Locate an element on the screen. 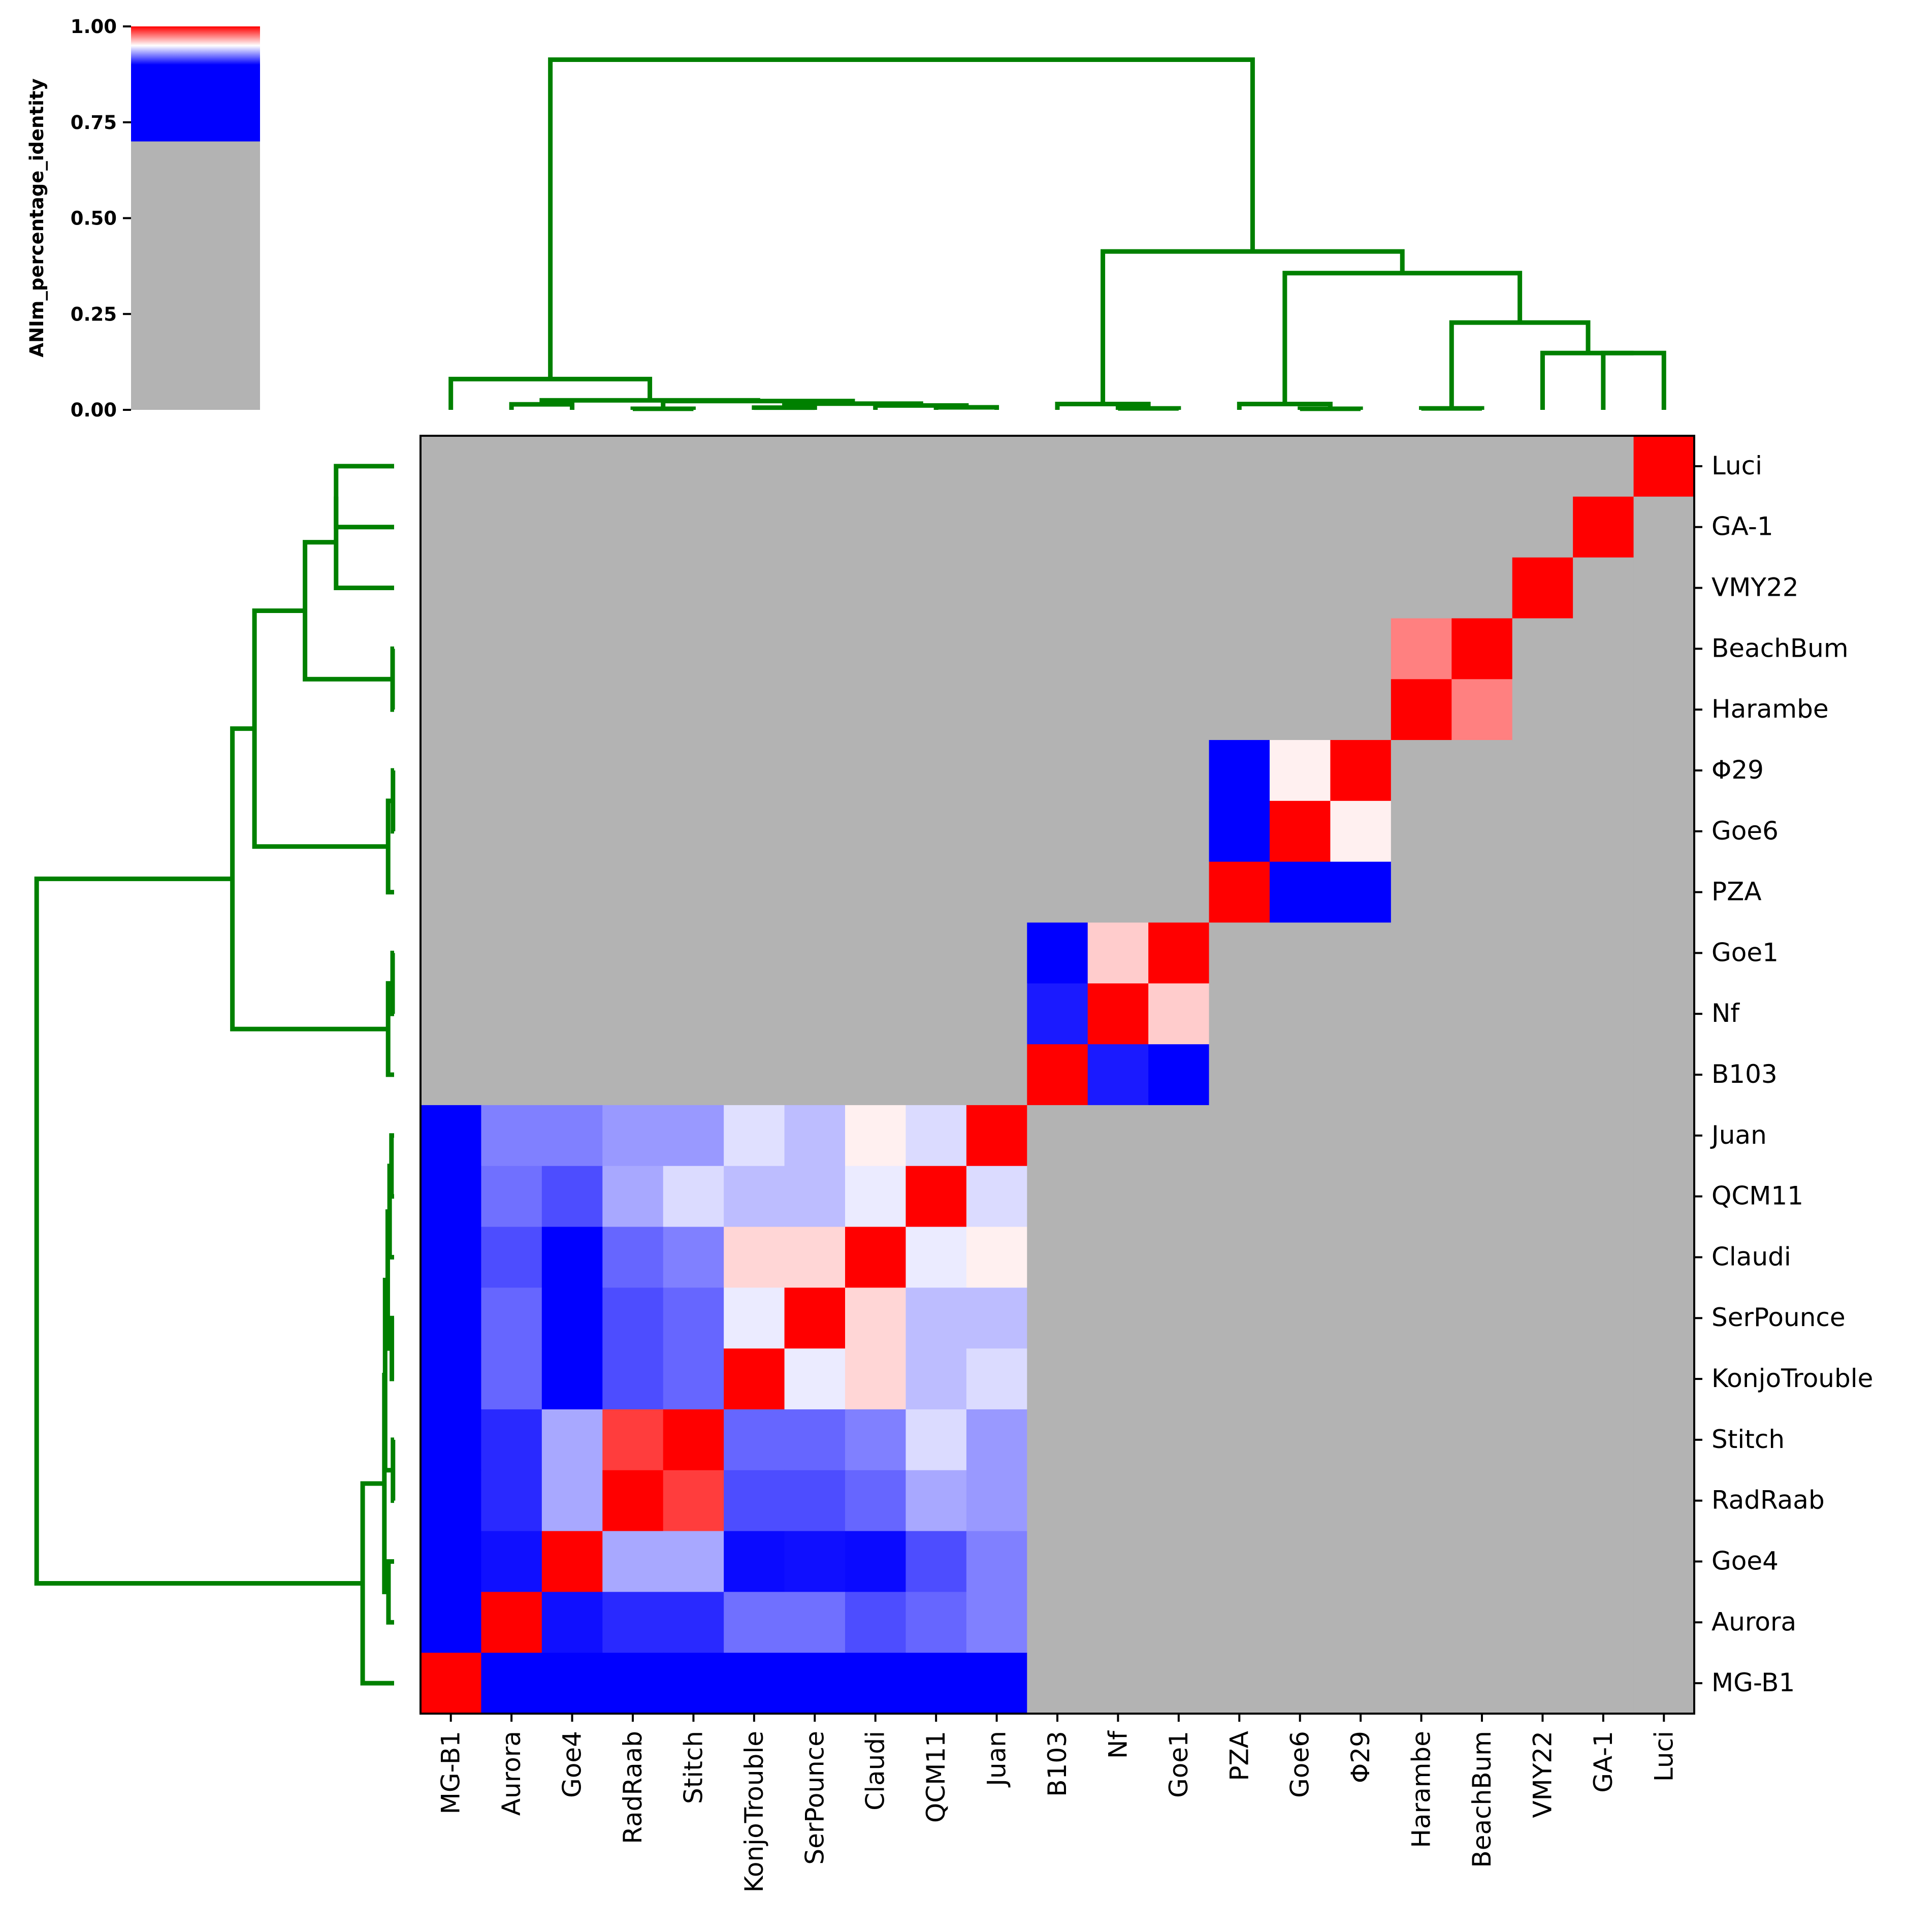 The height and width of the screenshot is (1932, 1906). heatmap-cell-vmy22-claudi is located at coordinates (876, 588).